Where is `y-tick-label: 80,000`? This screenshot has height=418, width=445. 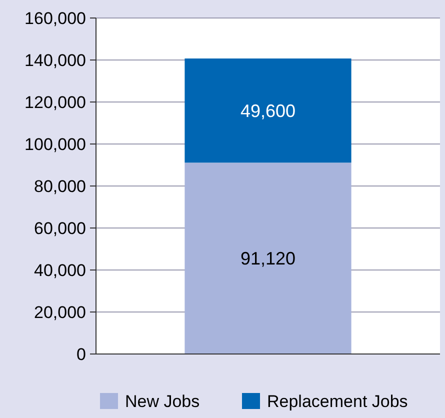
y-tick-label: 80,000 is located at coordinates (60, 186).